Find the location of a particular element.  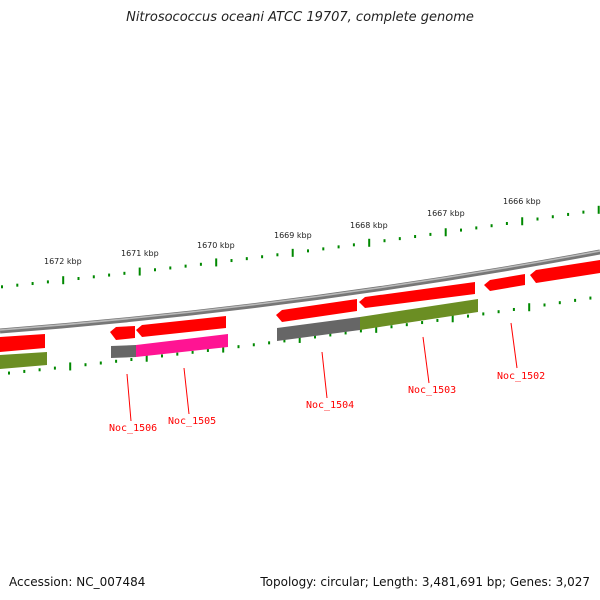

genome-backbone is located at coordinates (300, 291).